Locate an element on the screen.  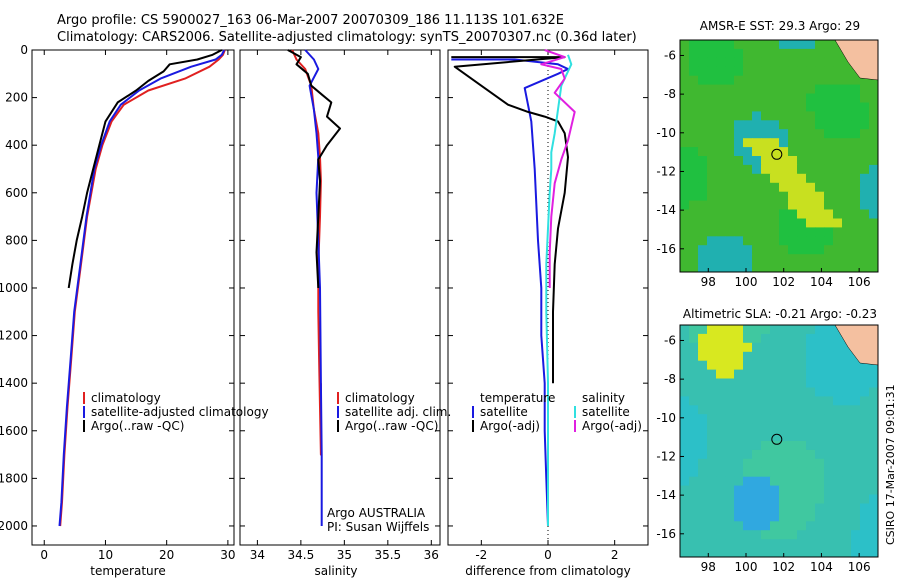
annotation-pi: PI: Susan Wijffels is located at coordinates (378, 527).